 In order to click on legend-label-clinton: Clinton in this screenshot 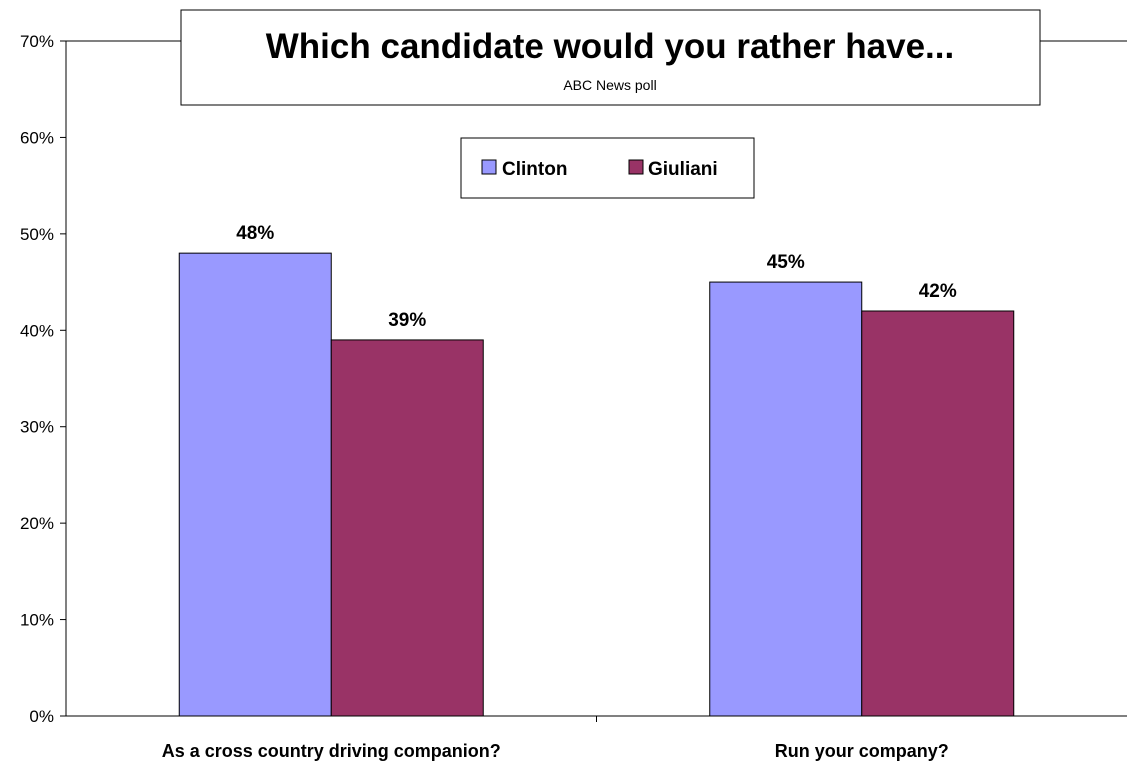, I will do `click(534, 169)`.